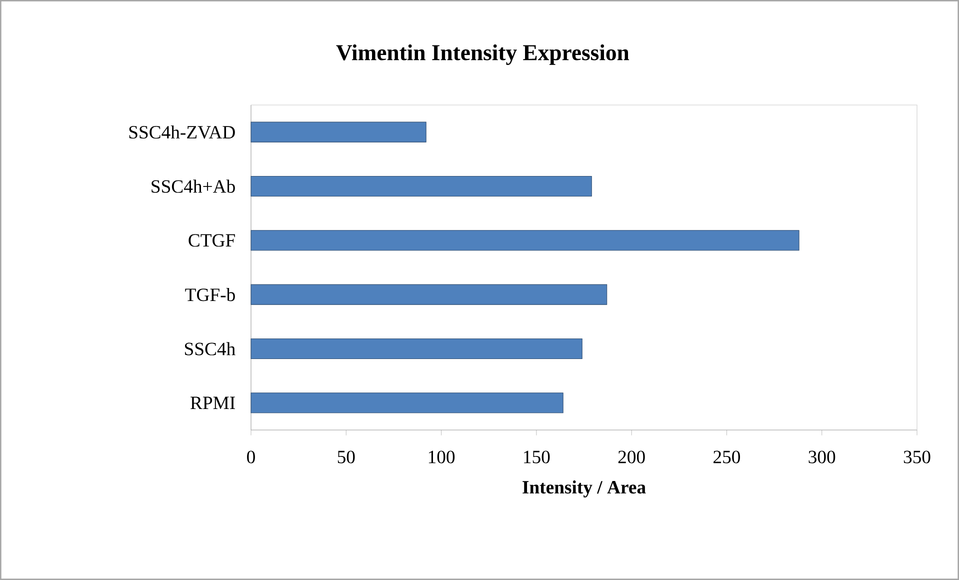  What do you see at coordinates (822, 457) in the screenshot?
I see `x-tick-label: 300` at bounding box center [822, 457].